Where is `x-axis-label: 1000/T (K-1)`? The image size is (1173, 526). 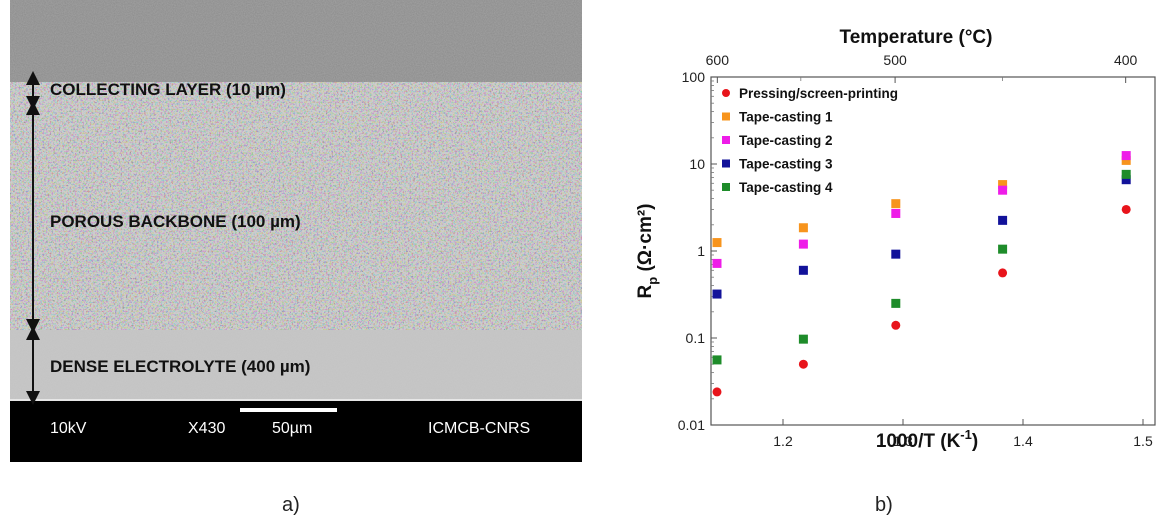
x-axis-label: 1000/T (K-1) is located at coordinates (927, 439).